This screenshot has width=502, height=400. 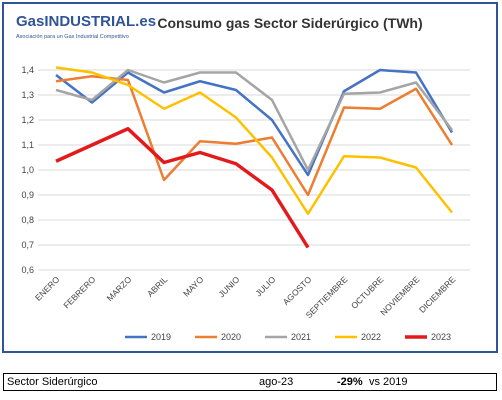 What do you see at coordinates (441, 337) in the screenshot?
I see `legend-label: 2023` at bounding box center [441, 337].